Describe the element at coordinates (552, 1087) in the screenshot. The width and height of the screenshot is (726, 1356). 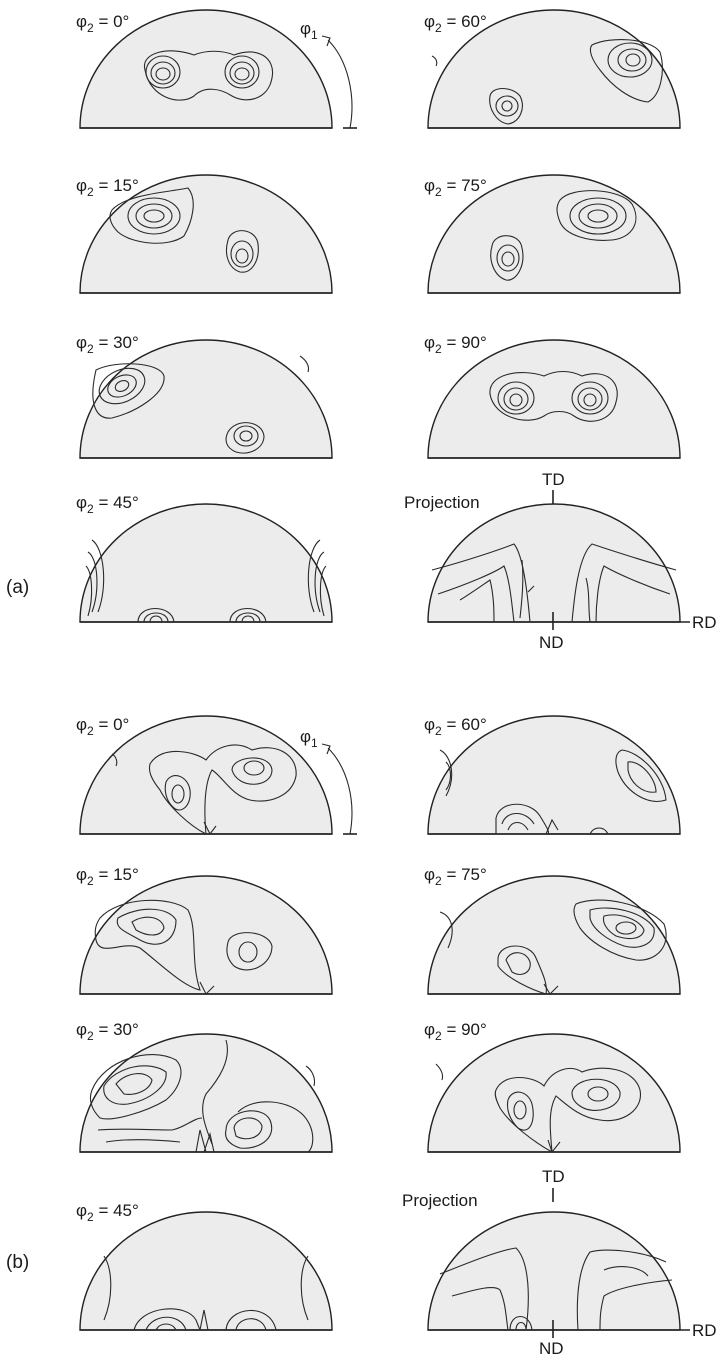
I see `panel-b-phi2-90: φ2 = 90°` at that location.